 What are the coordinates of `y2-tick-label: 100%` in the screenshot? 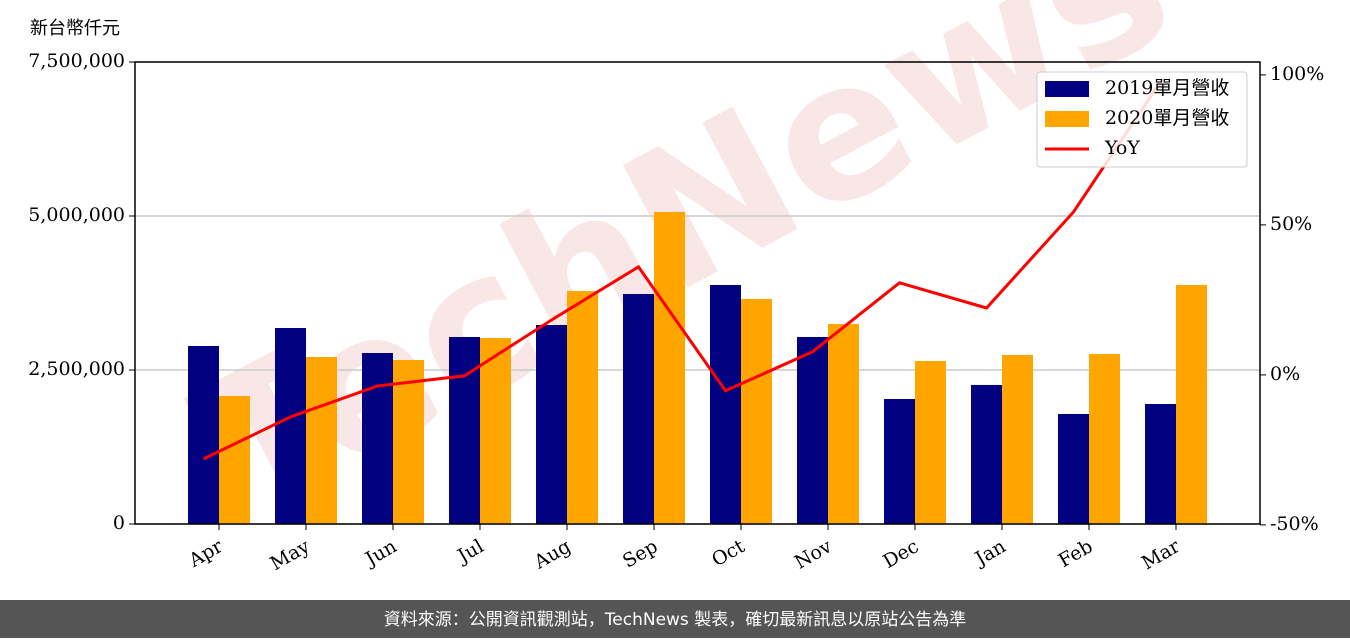 It's located at (1297, 74).